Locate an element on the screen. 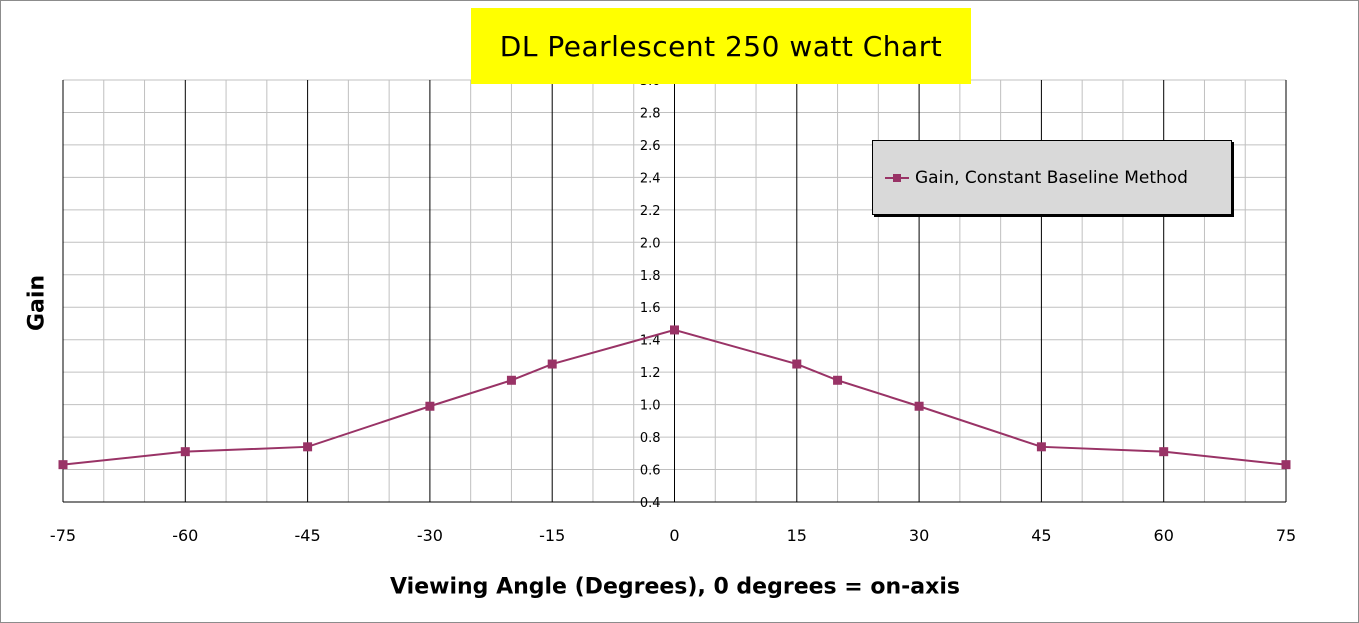  y-tick-label: 1.0 is located at coordinates (650, 406).